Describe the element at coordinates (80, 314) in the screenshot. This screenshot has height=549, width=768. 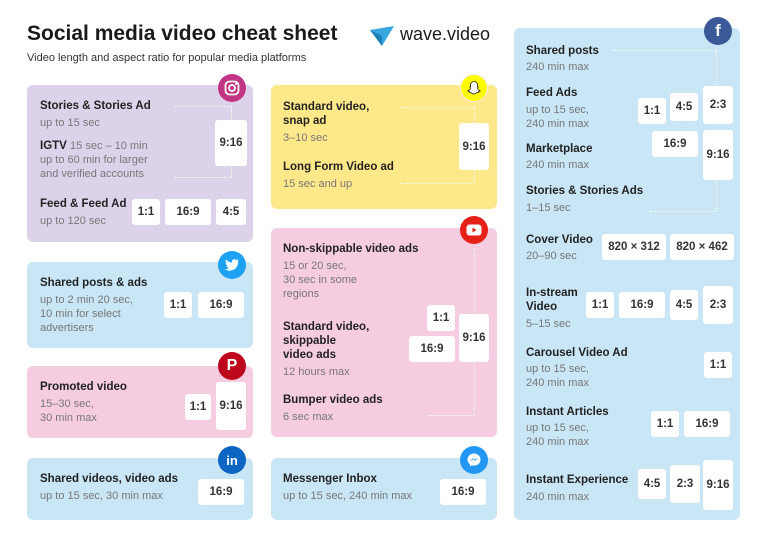
I see `twitter-length: 10 min for select` at that location.